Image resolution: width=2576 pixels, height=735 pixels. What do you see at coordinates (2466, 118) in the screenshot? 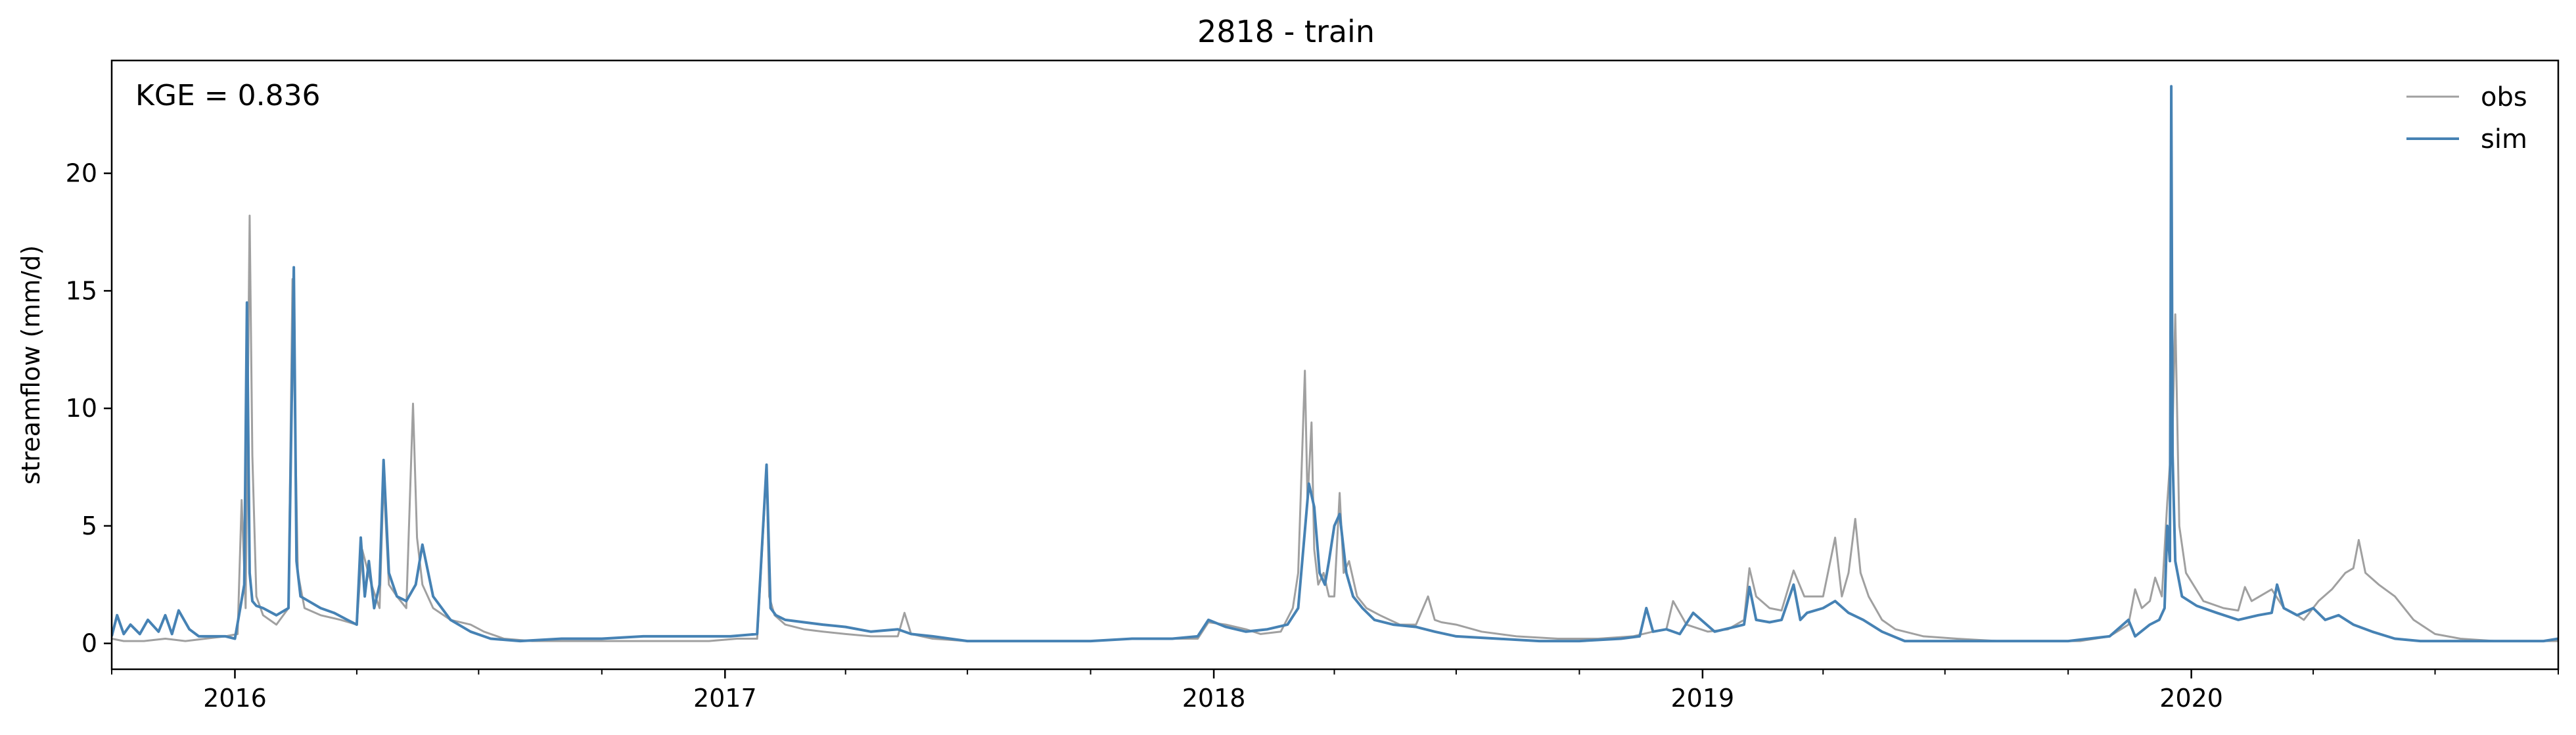
I see `legend: obs sim` at bounding box center [2466, 118].